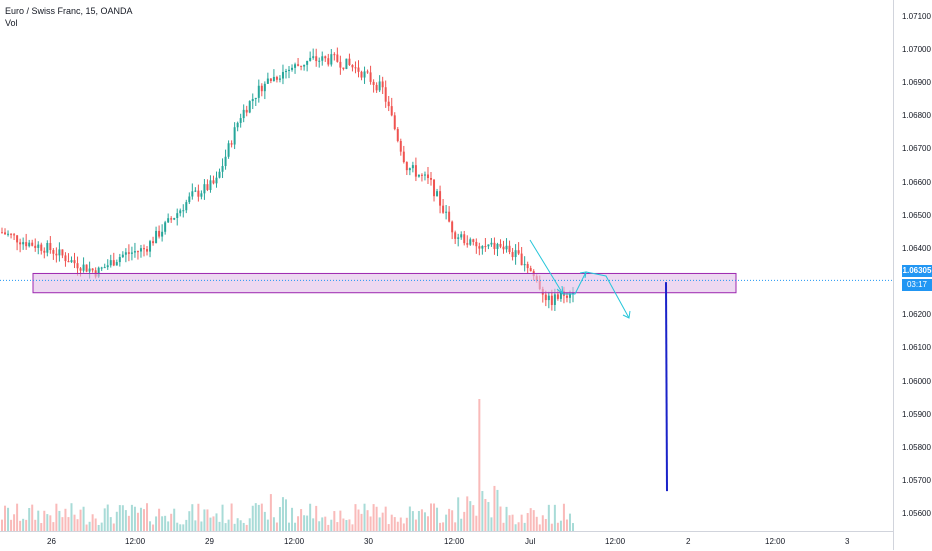 This screenshot has width=932, height=551. What do you see at coordinates (666, 387) in the screenshot?
I see `vertical-target-line` at bounding box center [666, 387].